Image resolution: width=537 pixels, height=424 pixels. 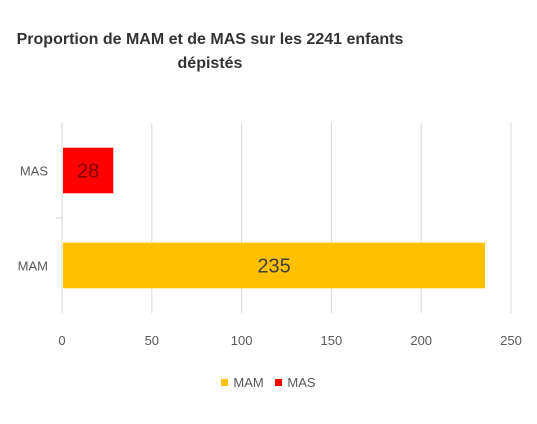 What do you see at coordinates (511, 340) in the screenshot?
I see `x-tick-label: 250` at bounding box center [511, 340].